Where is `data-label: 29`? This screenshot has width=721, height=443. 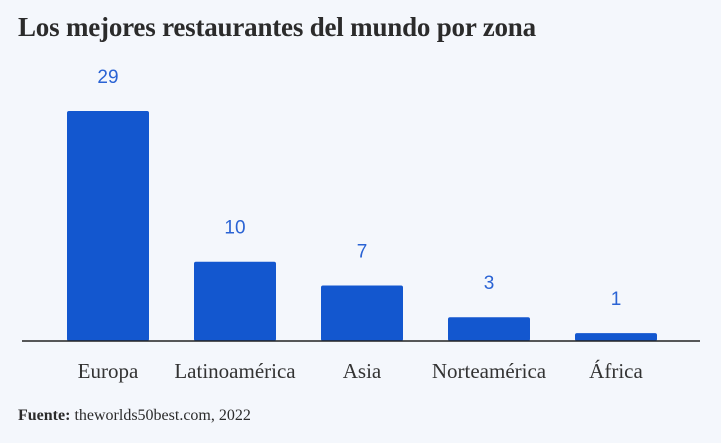 data-label: 29 is located at coordinates (107, 77).